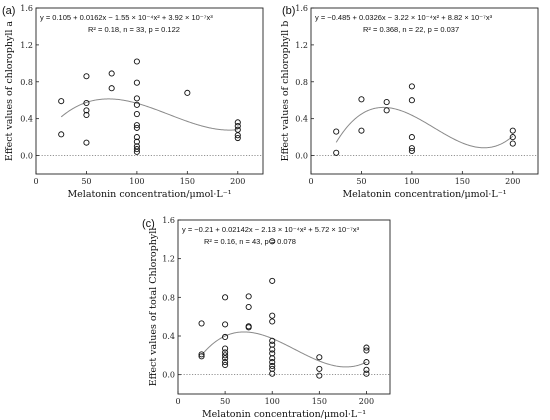  I want to click on x-tick-label: 150, so click(462, 181).